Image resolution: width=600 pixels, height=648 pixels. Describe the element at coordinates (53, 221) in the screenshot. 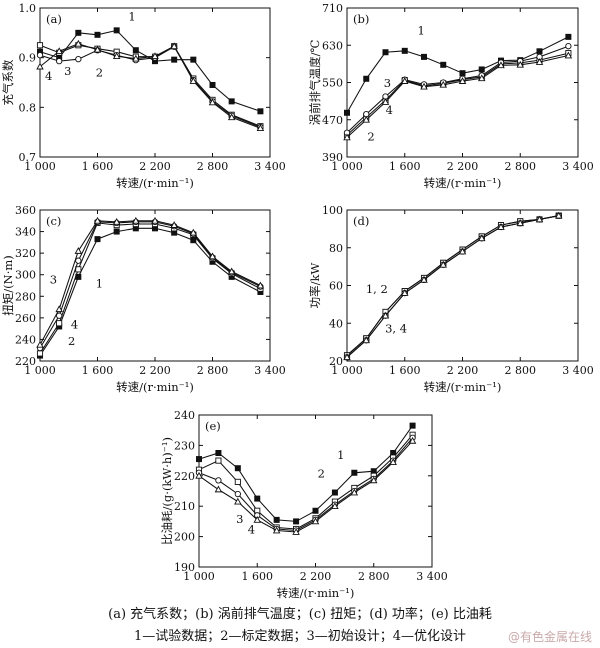

I see `panel-label: (c)` at that location.